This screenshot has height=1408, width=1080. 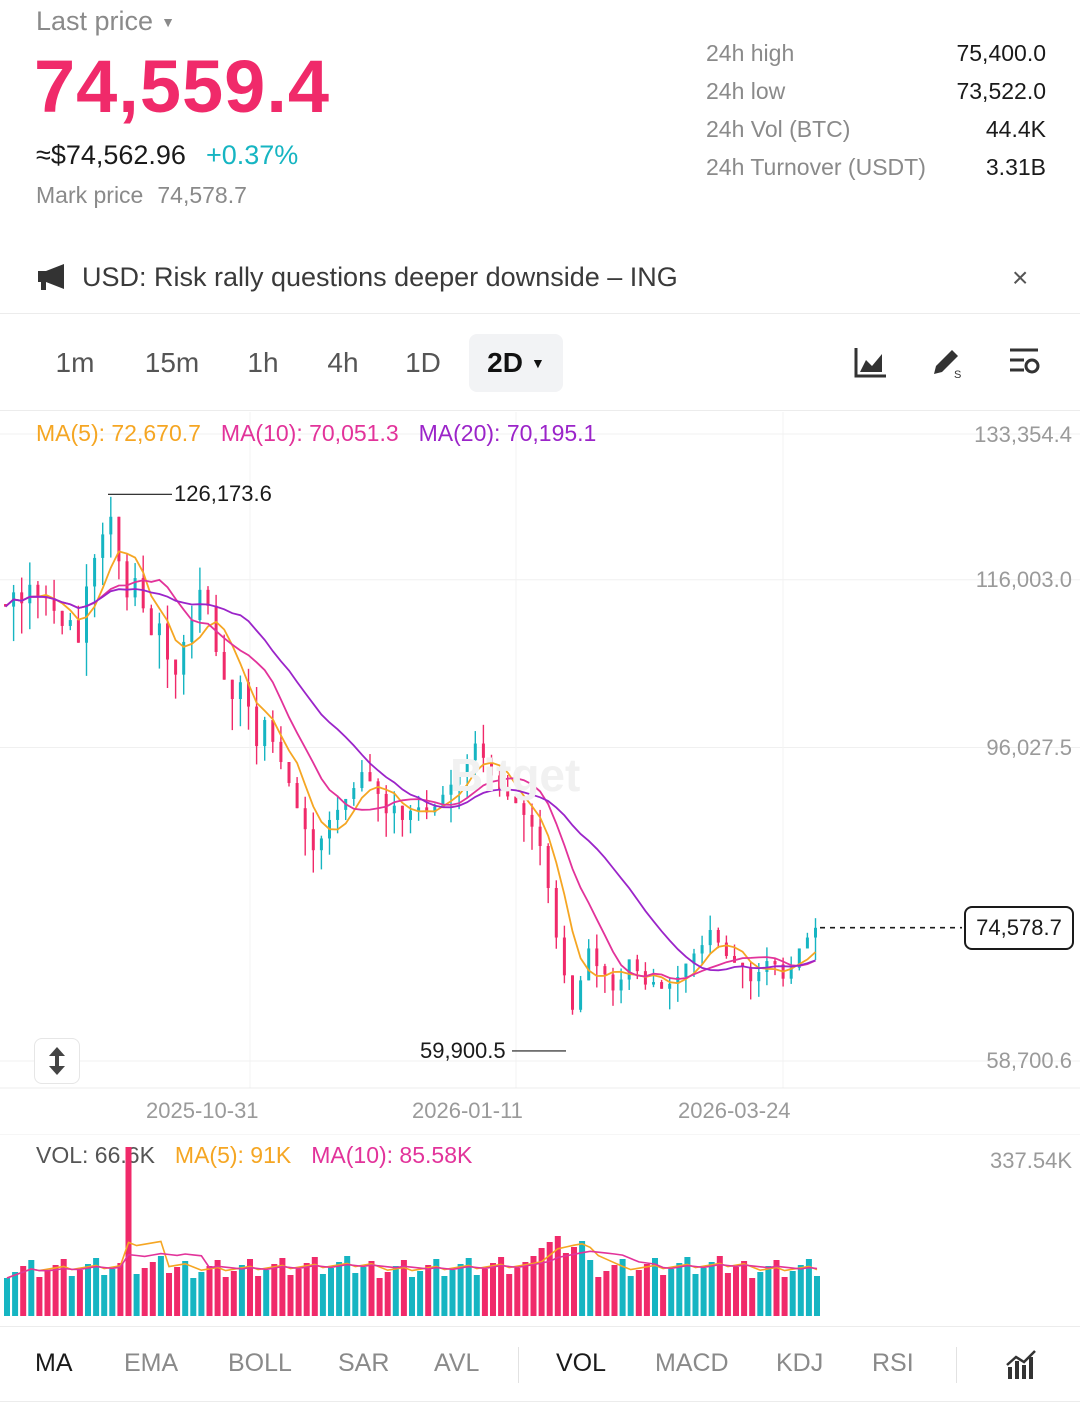 I want to click on volume-ma5-line, so click(x=412, y=1259).